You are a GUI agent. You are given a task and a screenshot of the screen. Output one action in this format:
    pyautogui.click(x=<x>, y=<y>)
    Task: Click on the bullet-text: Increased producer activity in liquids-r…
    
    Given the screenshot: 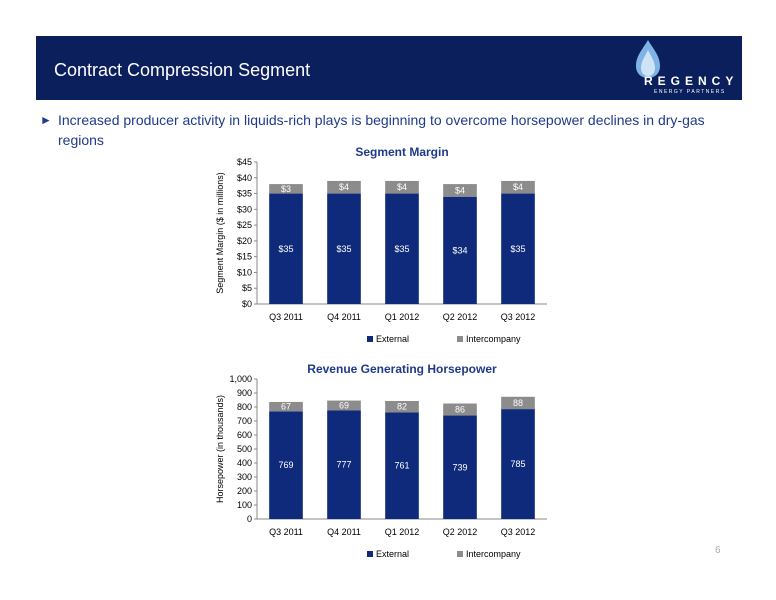 What is the action you would take?
    pyautogui.click(x=381, y=130)
    